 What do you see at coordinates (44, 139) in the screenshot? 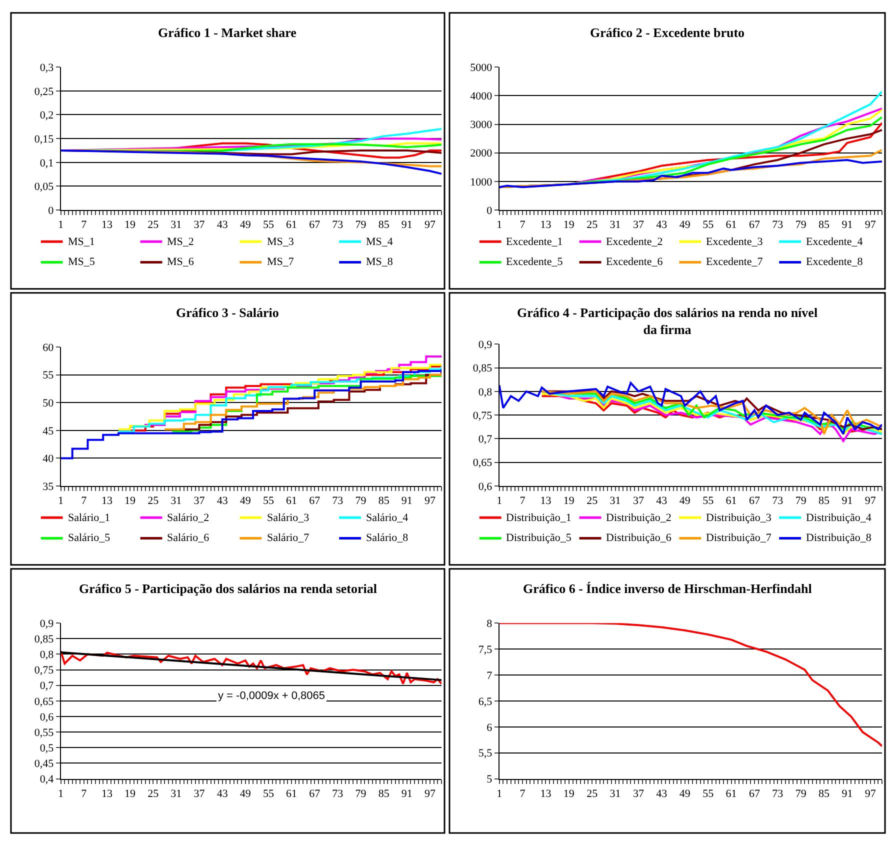
I see `y-tick-label: 0,15` at bounding box center [44, 139].